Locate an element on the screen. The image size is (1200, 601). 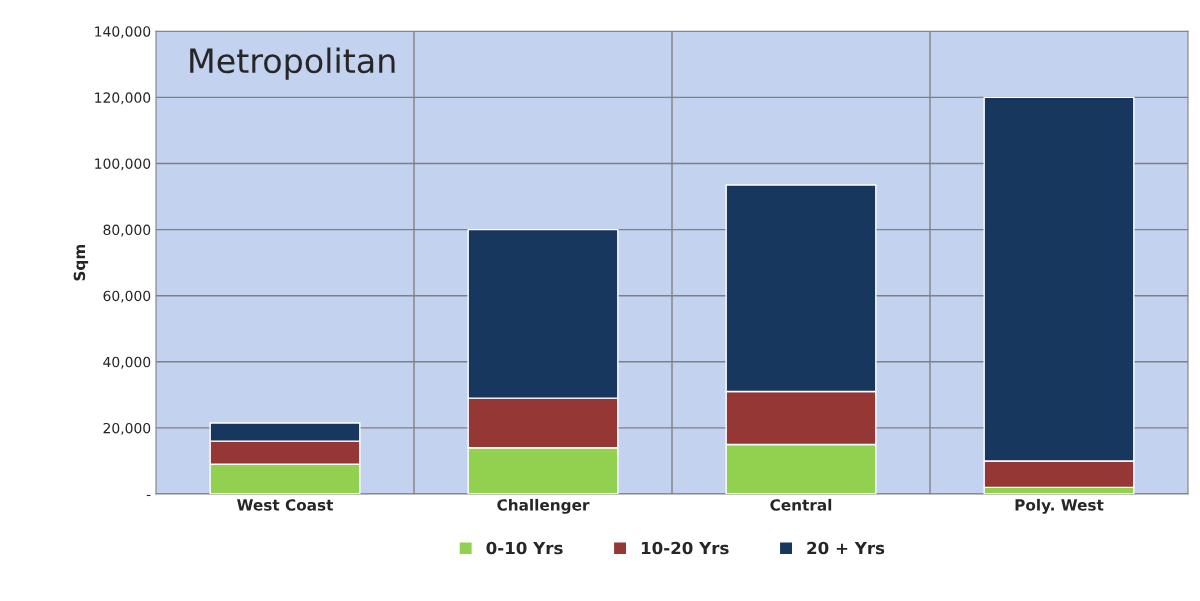
x-tick-label: Poly. West is located at coordinates (1059, 506).